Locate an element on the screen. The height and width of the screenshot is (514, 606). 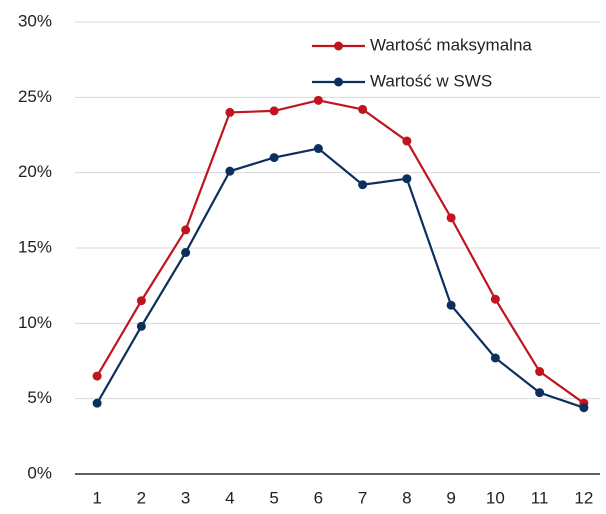
x-tick-label: 9 is located at coordinates (450, 497).